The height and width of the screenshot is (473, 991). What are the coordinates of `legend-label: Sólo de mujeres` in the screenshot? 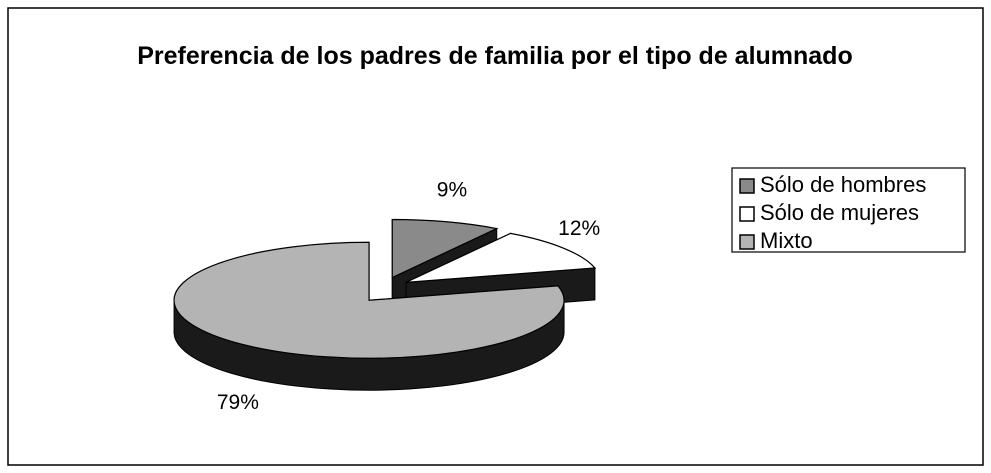 It's located at (839, 212).